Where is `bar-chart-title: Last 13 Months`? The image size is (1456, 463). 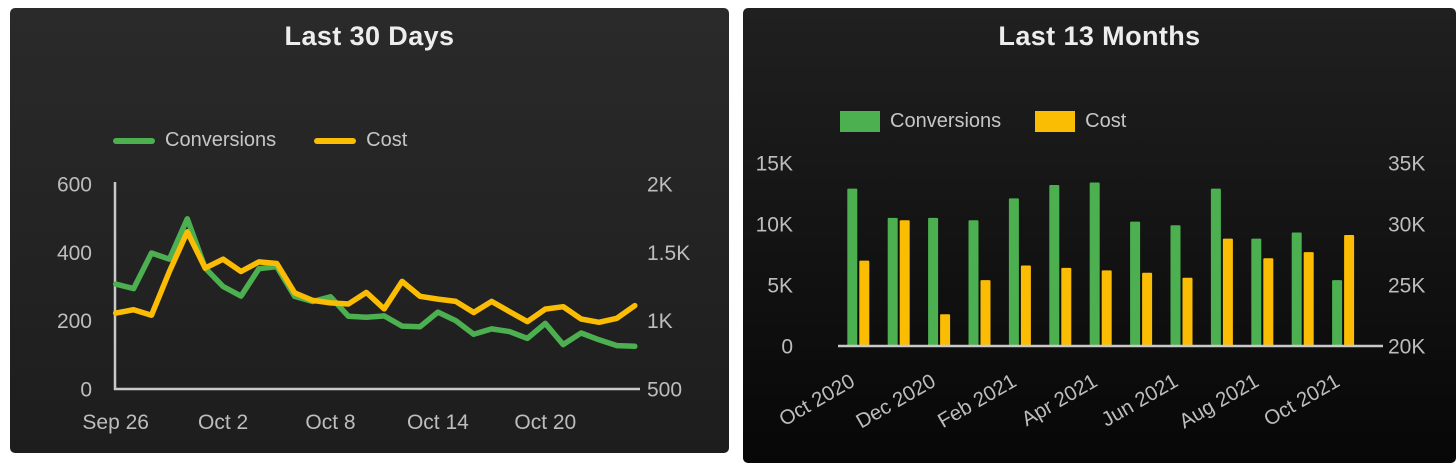 bar-chart-title: Last 13 Months is located at coordinates (1099, 36).